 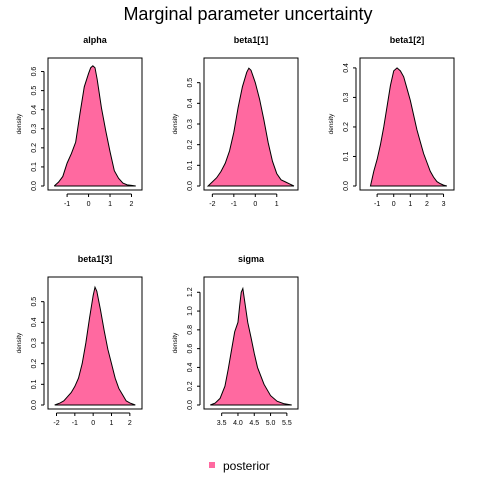 I want to click on x-tick-label: 5.5, so click(x=287, y=423).